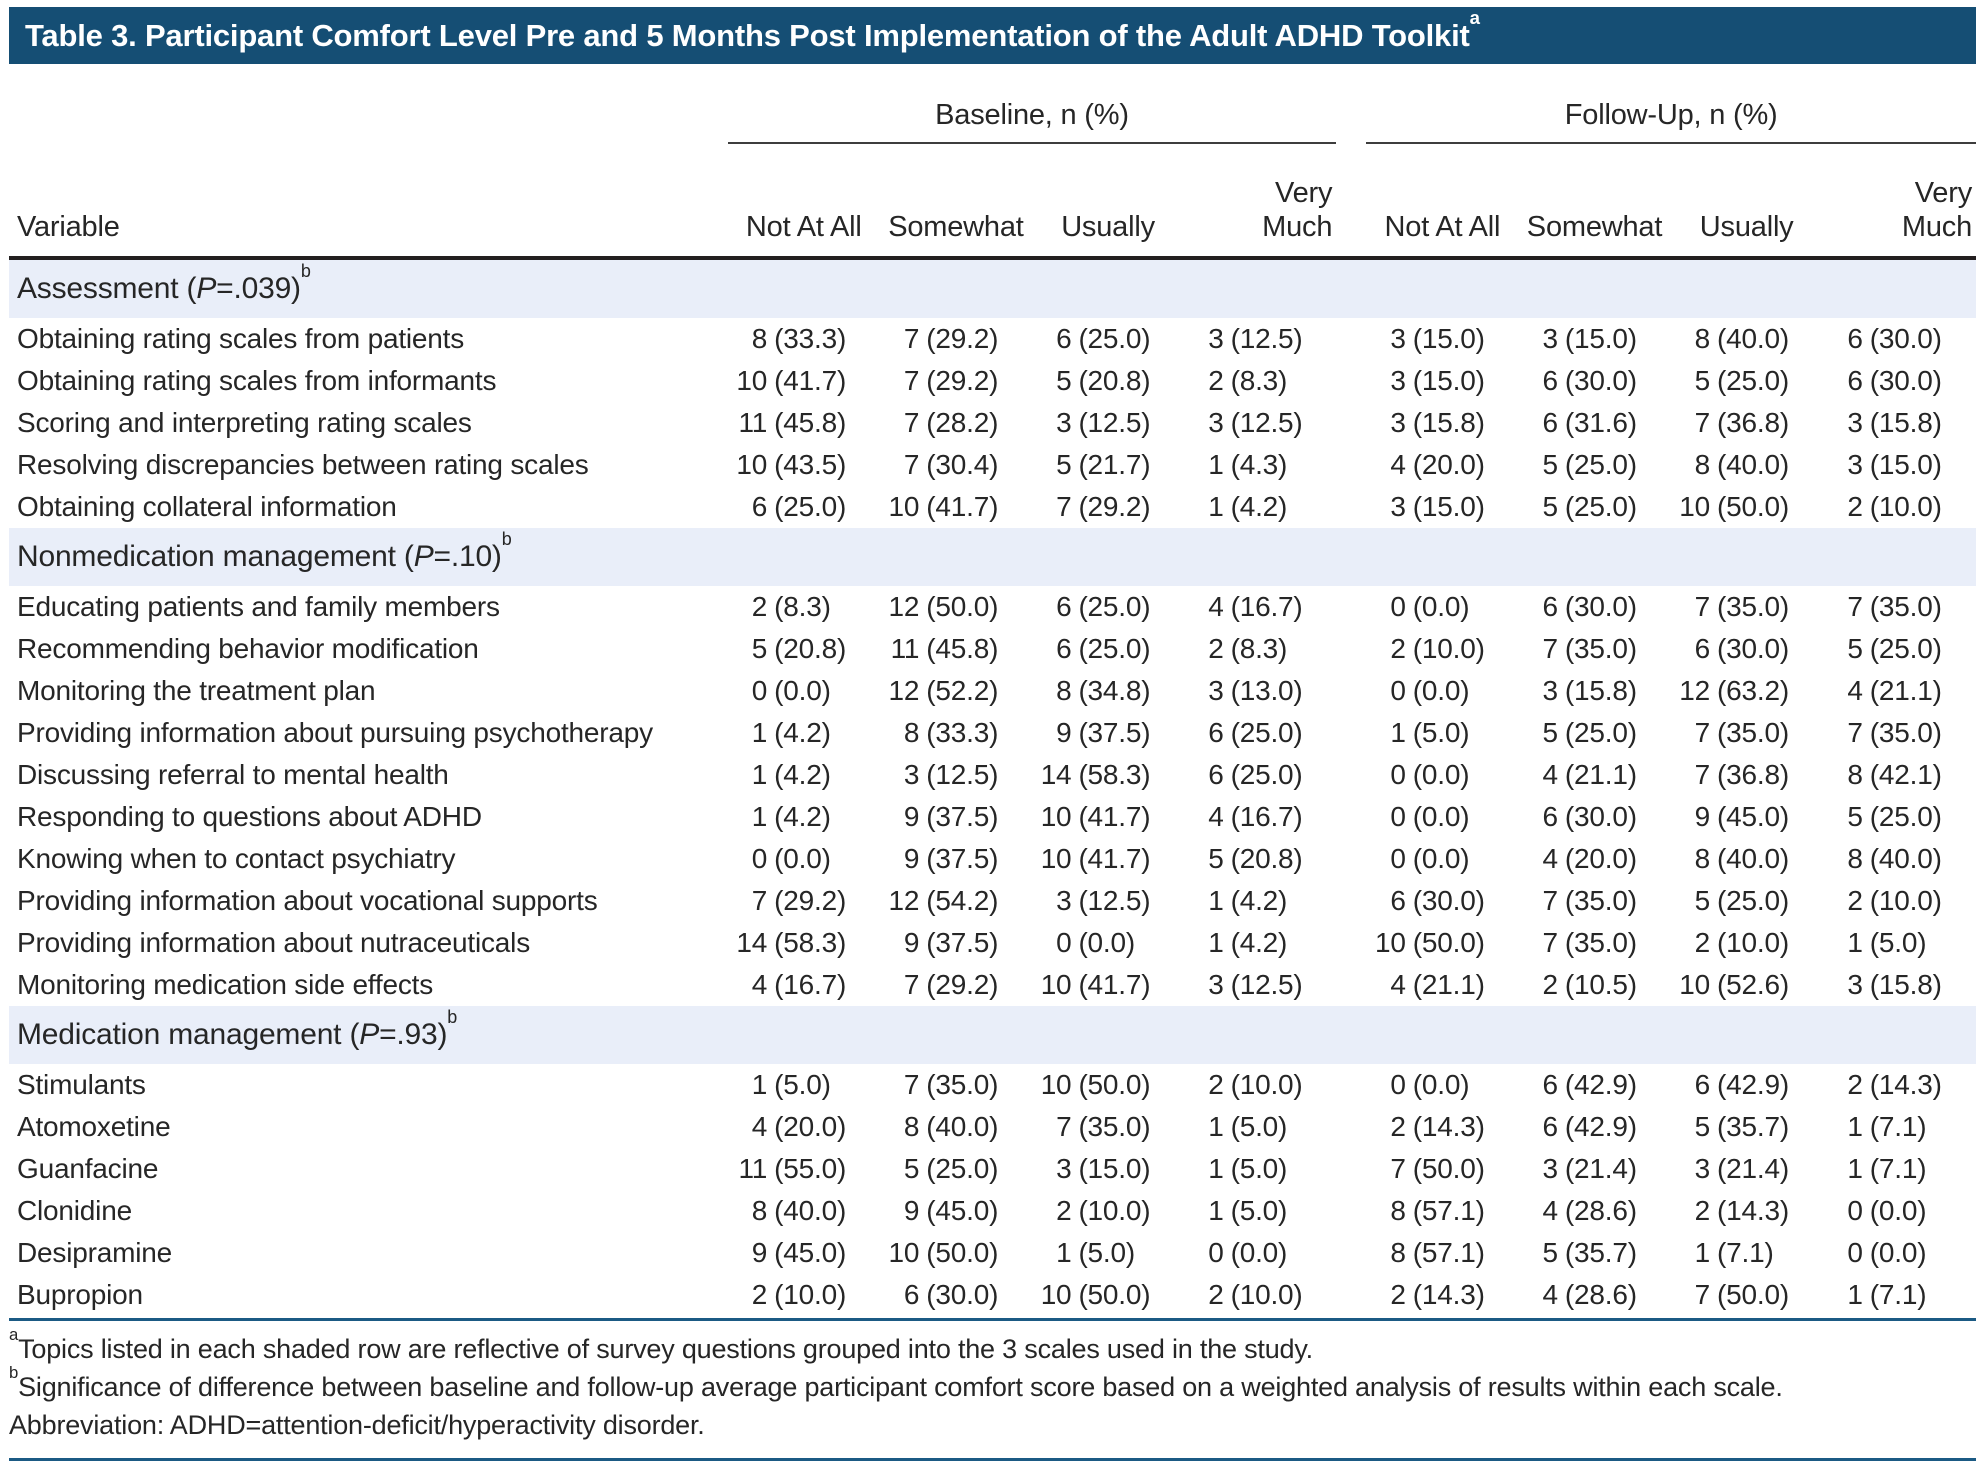  Describe the element at coordinates (956, 1127) in the screenshot. I see `data-cell: 8 (40.0)` at that location.